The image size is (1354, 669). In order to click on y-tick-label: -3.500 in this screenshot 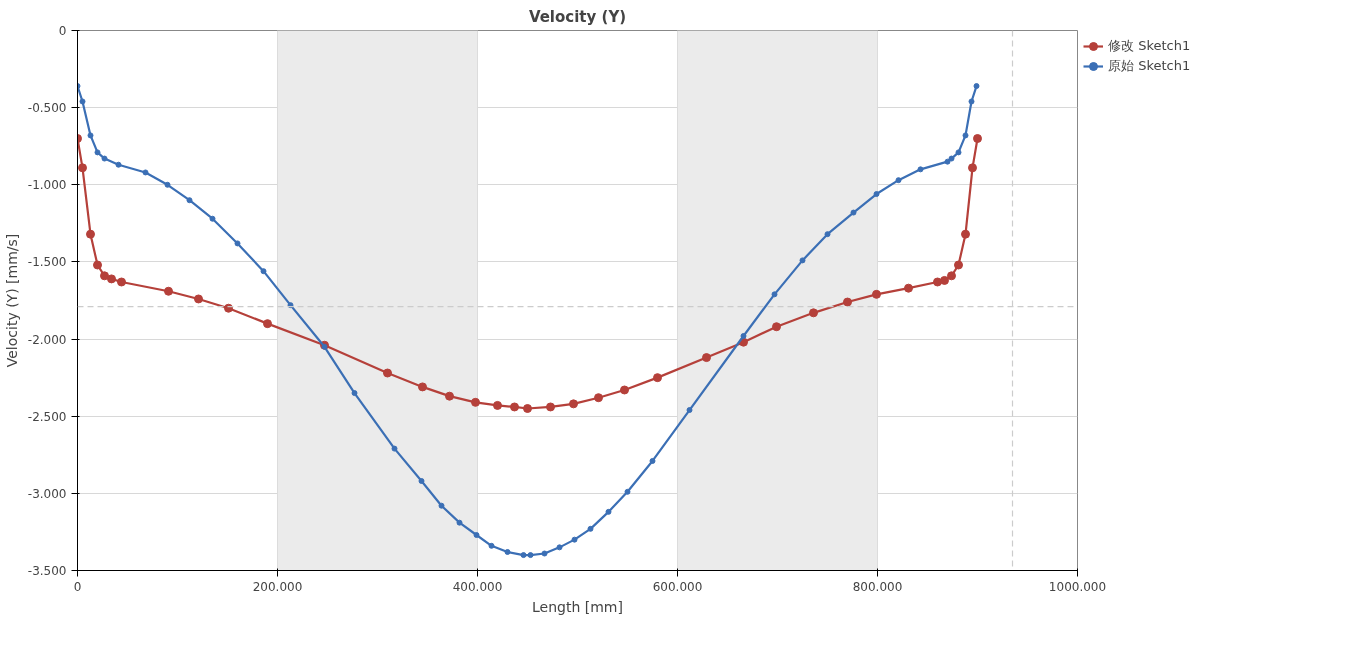, I will do `click(47, 571)`.